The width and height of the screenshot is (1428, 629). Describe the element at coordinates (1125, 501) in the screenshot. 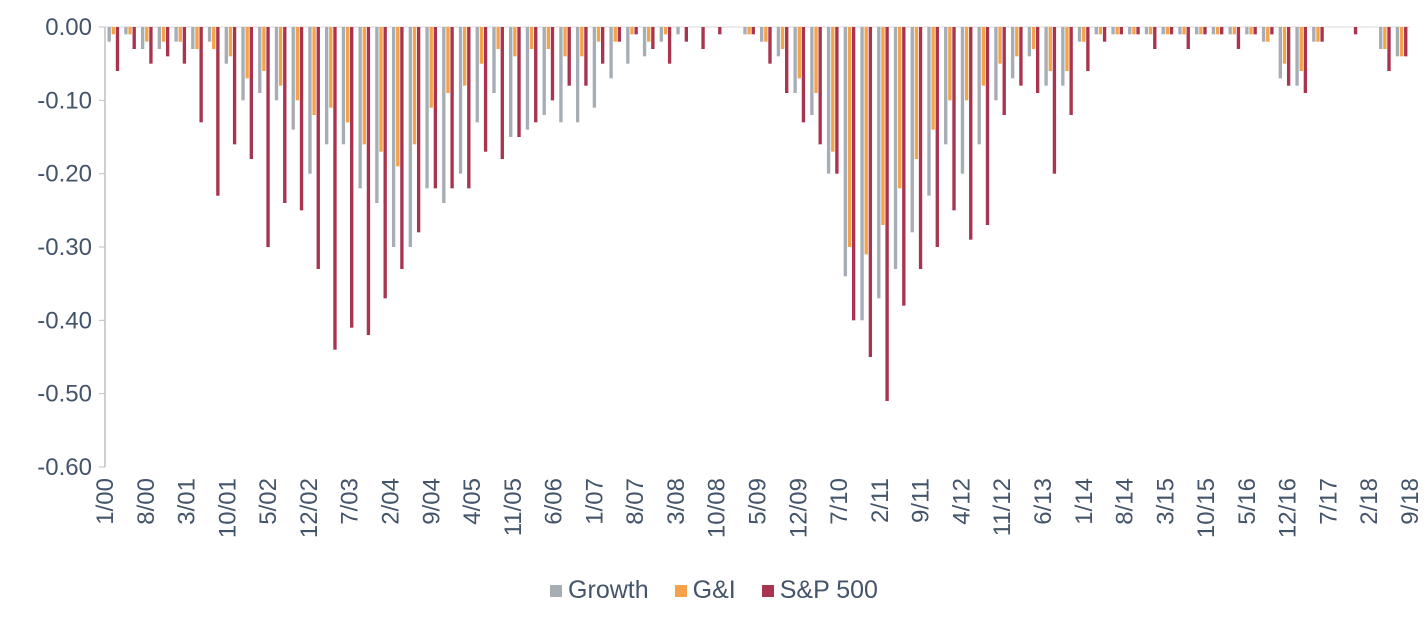

I see `x-tick-label: 8/14` at that location.